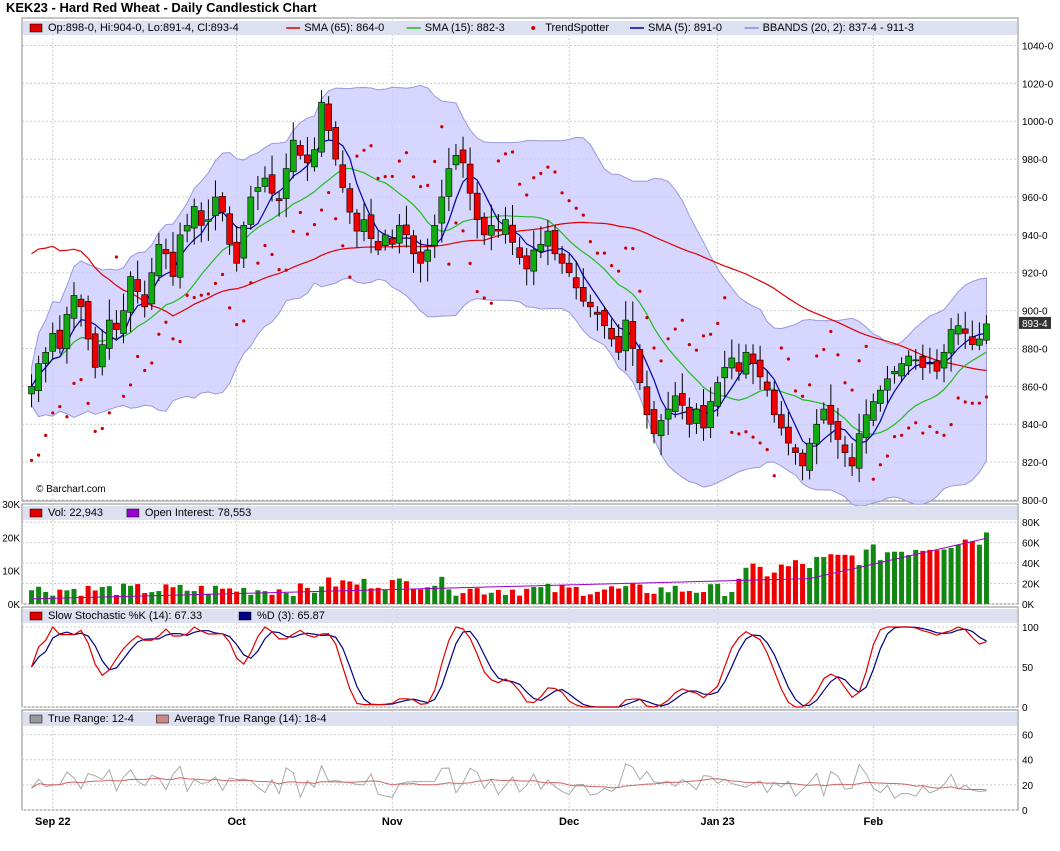 This screenshot has height=851, width=1060. I want to click on tr-tick: 20, so click(1028, 786).